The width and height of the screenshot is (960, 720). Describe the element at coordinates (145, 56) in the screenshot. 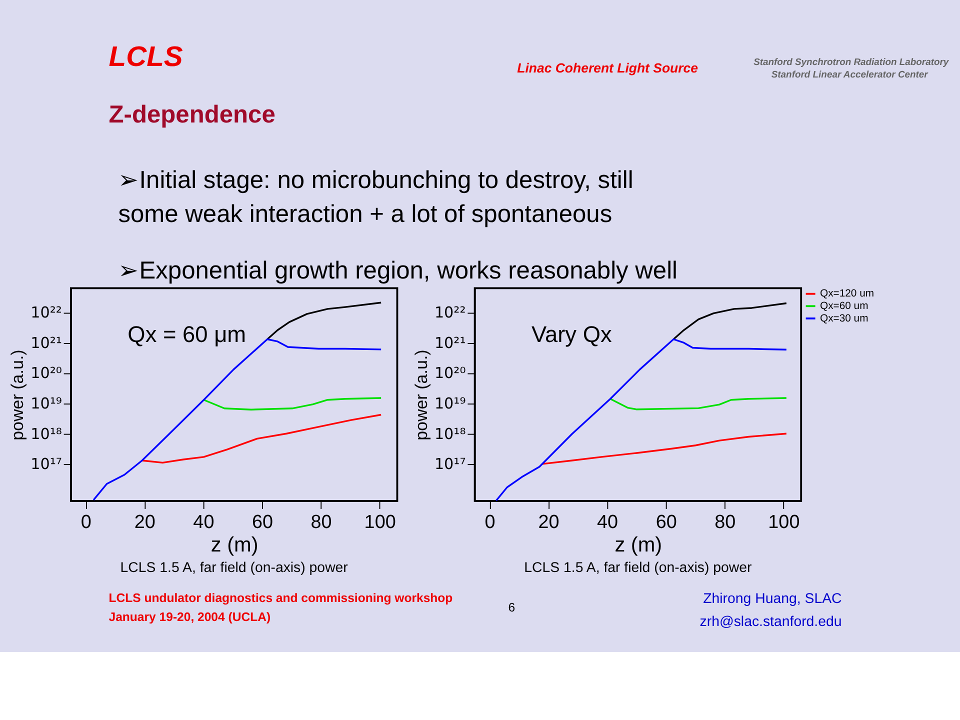

I see `text: LCLS` at that location.